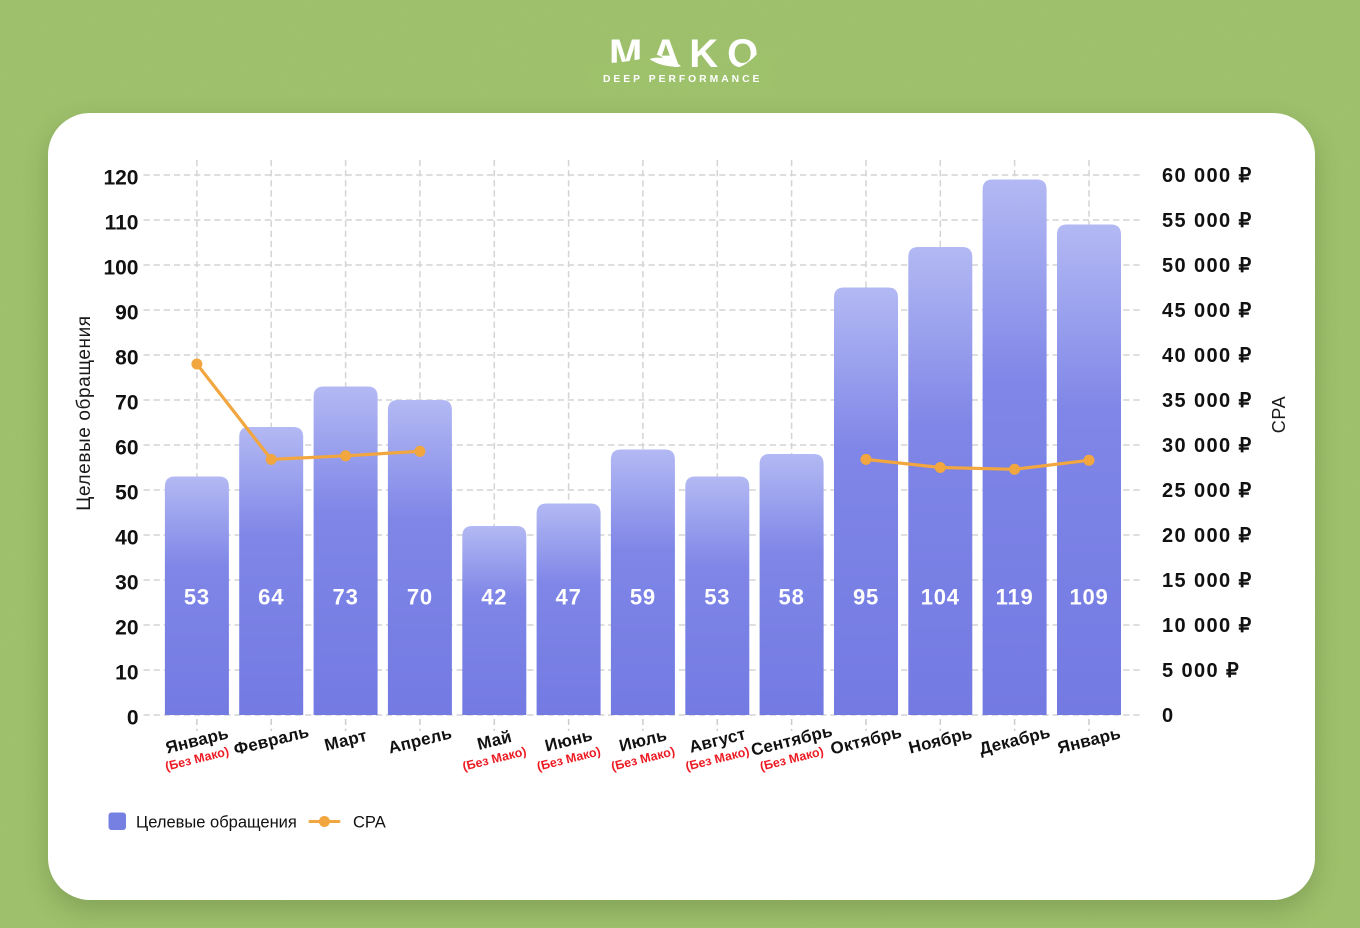 The height and width of the screenshot is (928, 1360). What do you see at coordinates (1207, 446) in the screenshot?
I see `svg-text: 30 000 ₽` at bounding box center [1207, 446].